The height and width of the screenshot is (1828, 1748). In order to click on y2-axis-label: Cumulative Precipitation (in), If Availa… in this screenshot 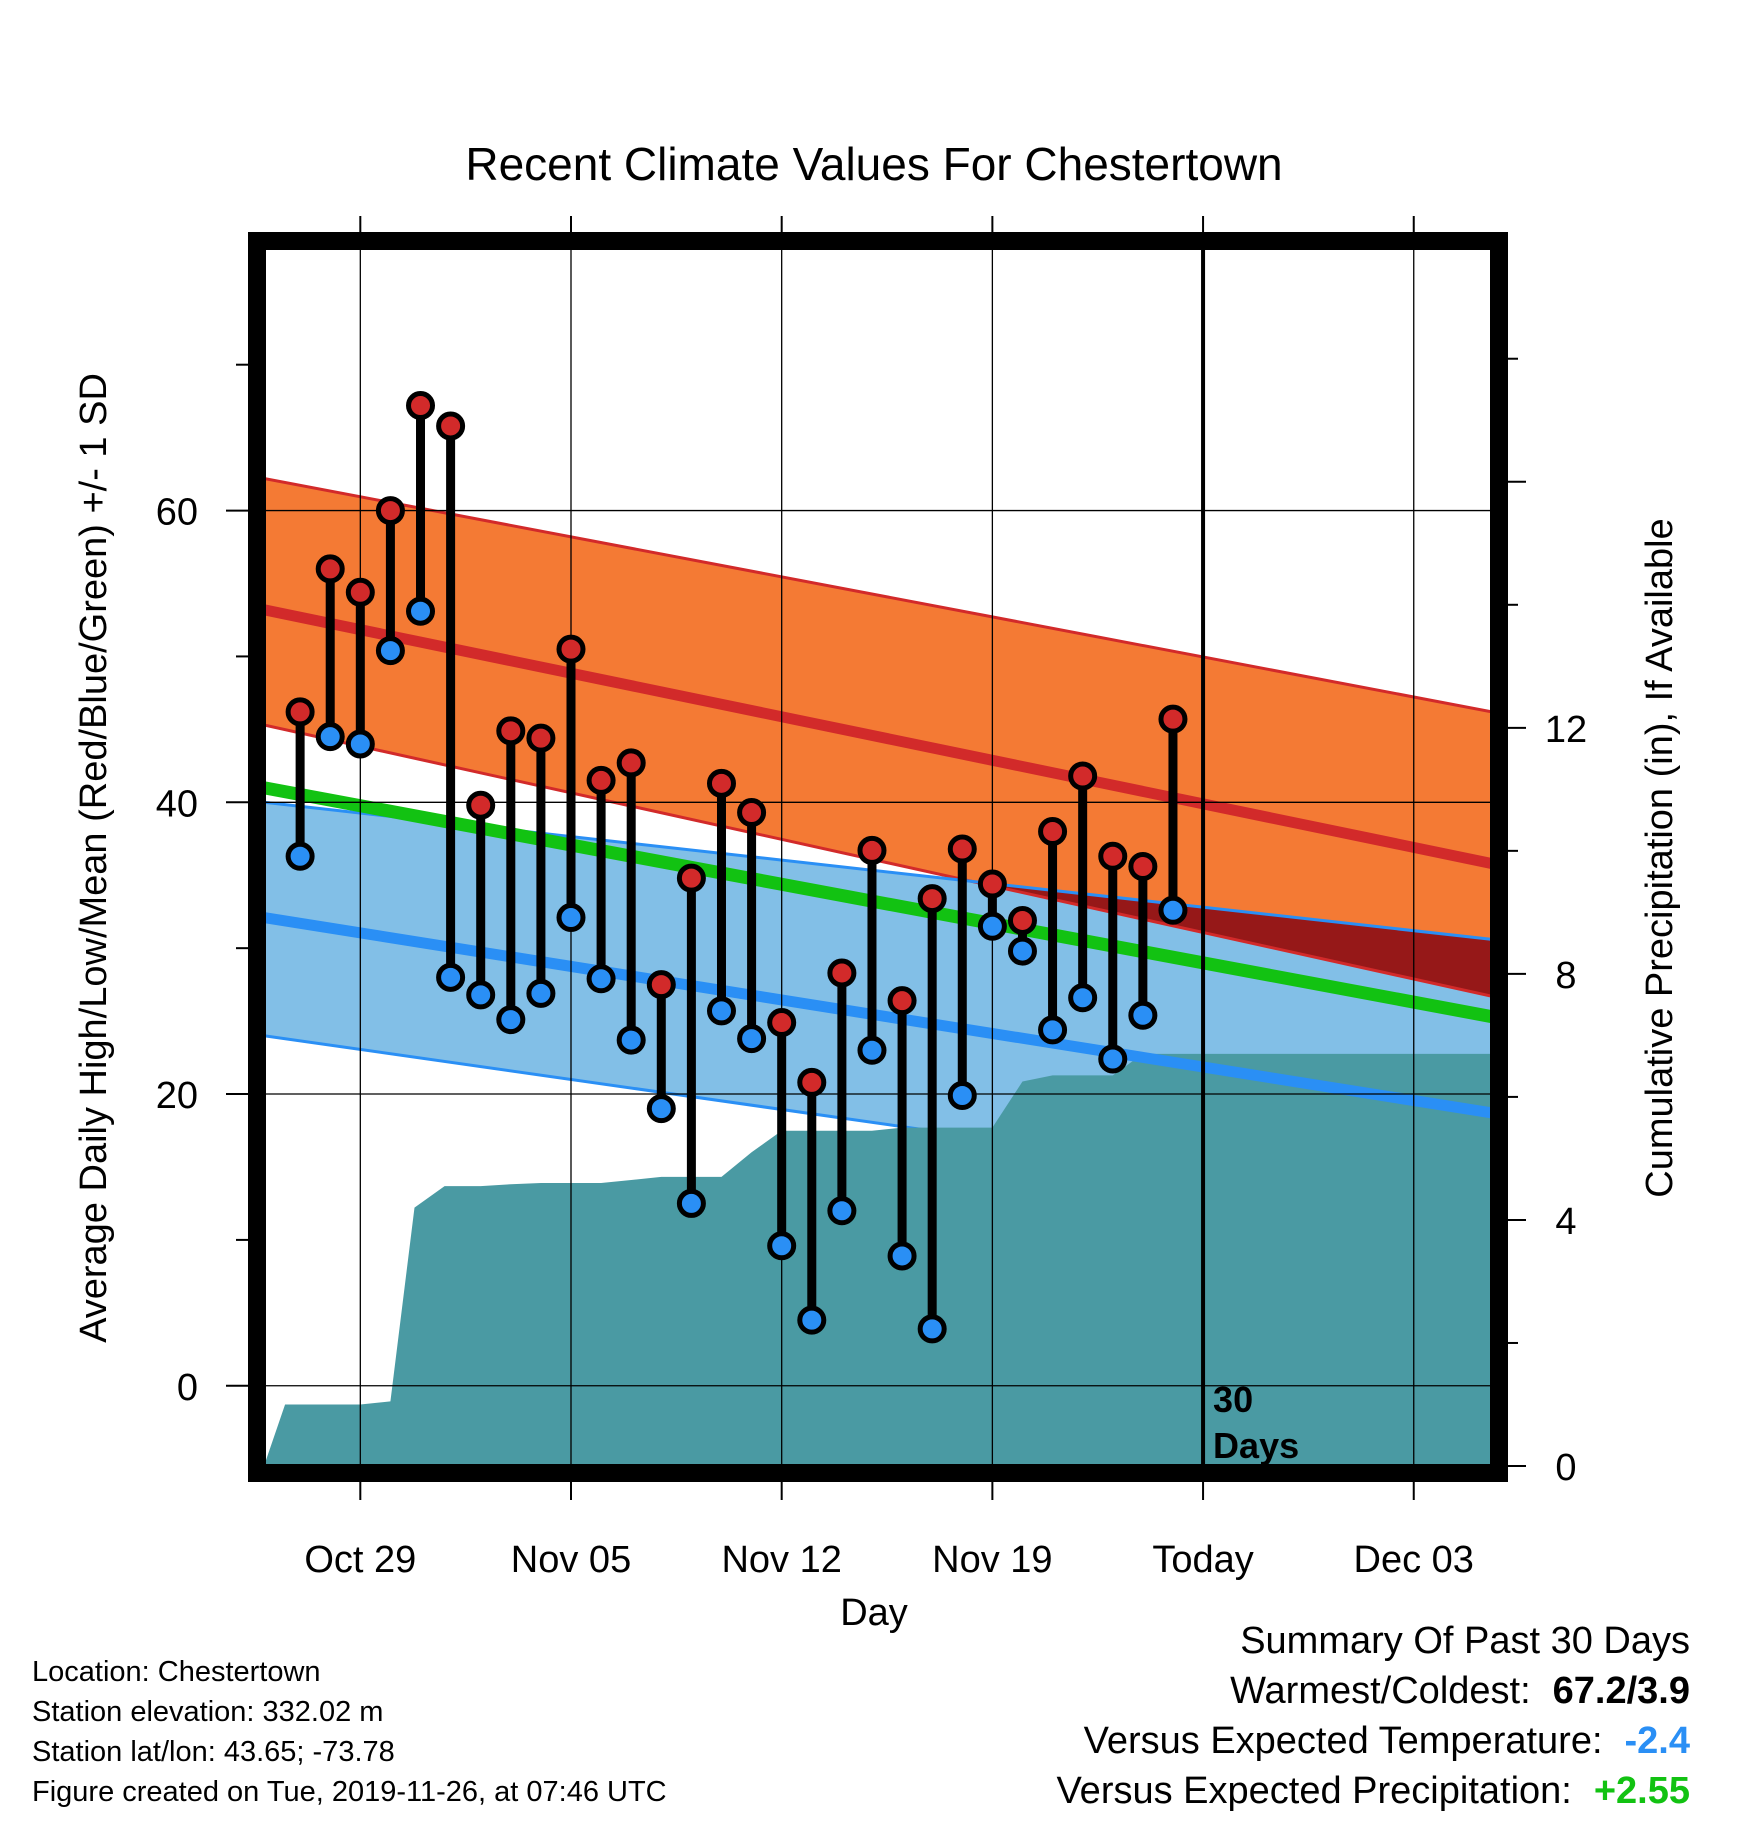, I will do `click(1660, 857)`.